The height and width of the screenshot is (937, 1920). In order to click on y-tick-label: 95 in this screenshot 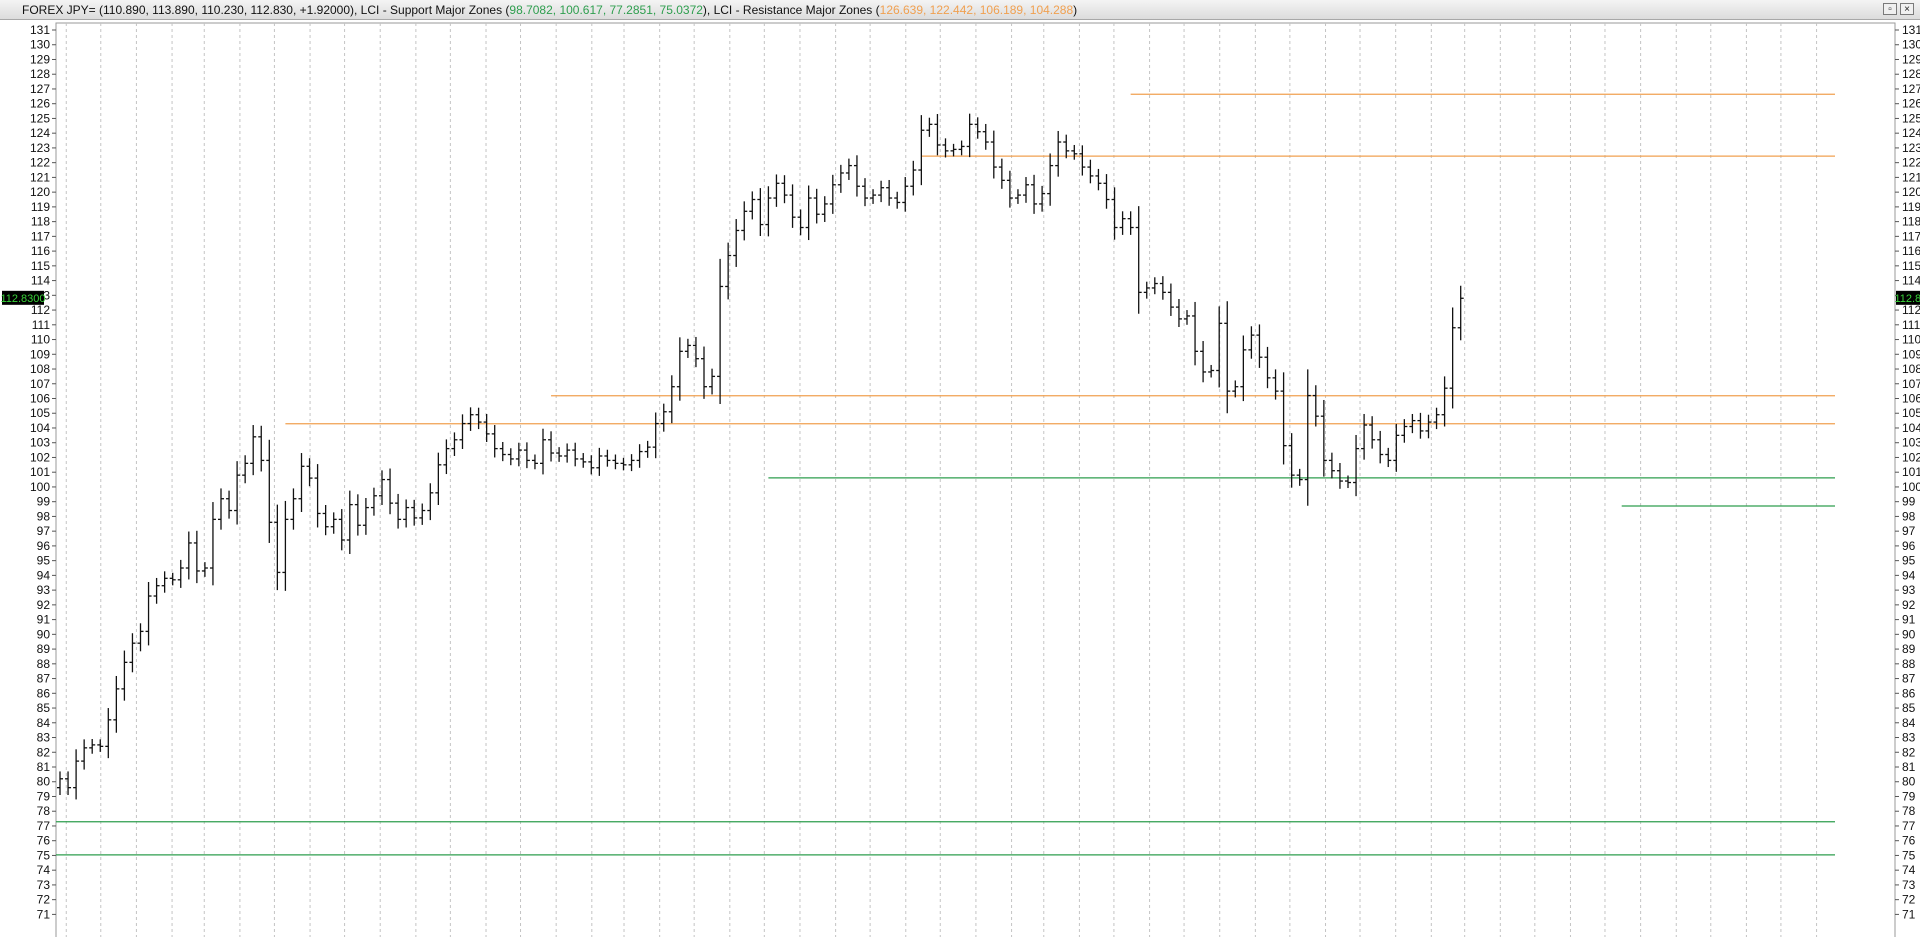, I will do `click(44, 561)`.